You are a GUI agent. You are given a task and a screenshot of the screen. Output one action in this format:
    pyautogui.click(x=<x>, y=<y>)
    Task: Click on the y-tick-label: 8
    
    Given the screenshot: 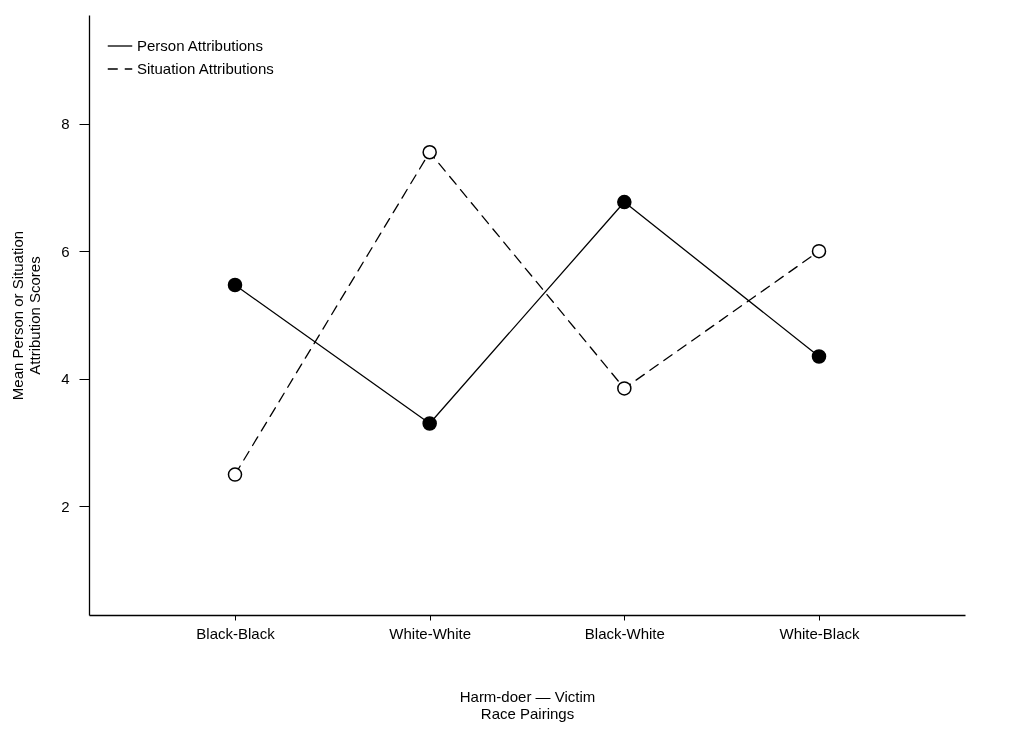 What is the action you would take?
    pyautogui.click(x=65, y=124)
    